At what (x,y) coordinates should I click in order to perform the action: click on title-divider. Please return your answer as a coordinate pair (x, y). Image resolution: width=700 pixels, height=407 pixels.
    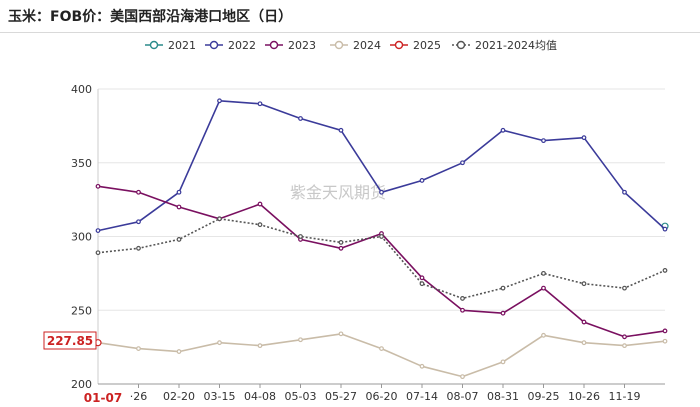
    Looking at the image, I should click on (350, 32).